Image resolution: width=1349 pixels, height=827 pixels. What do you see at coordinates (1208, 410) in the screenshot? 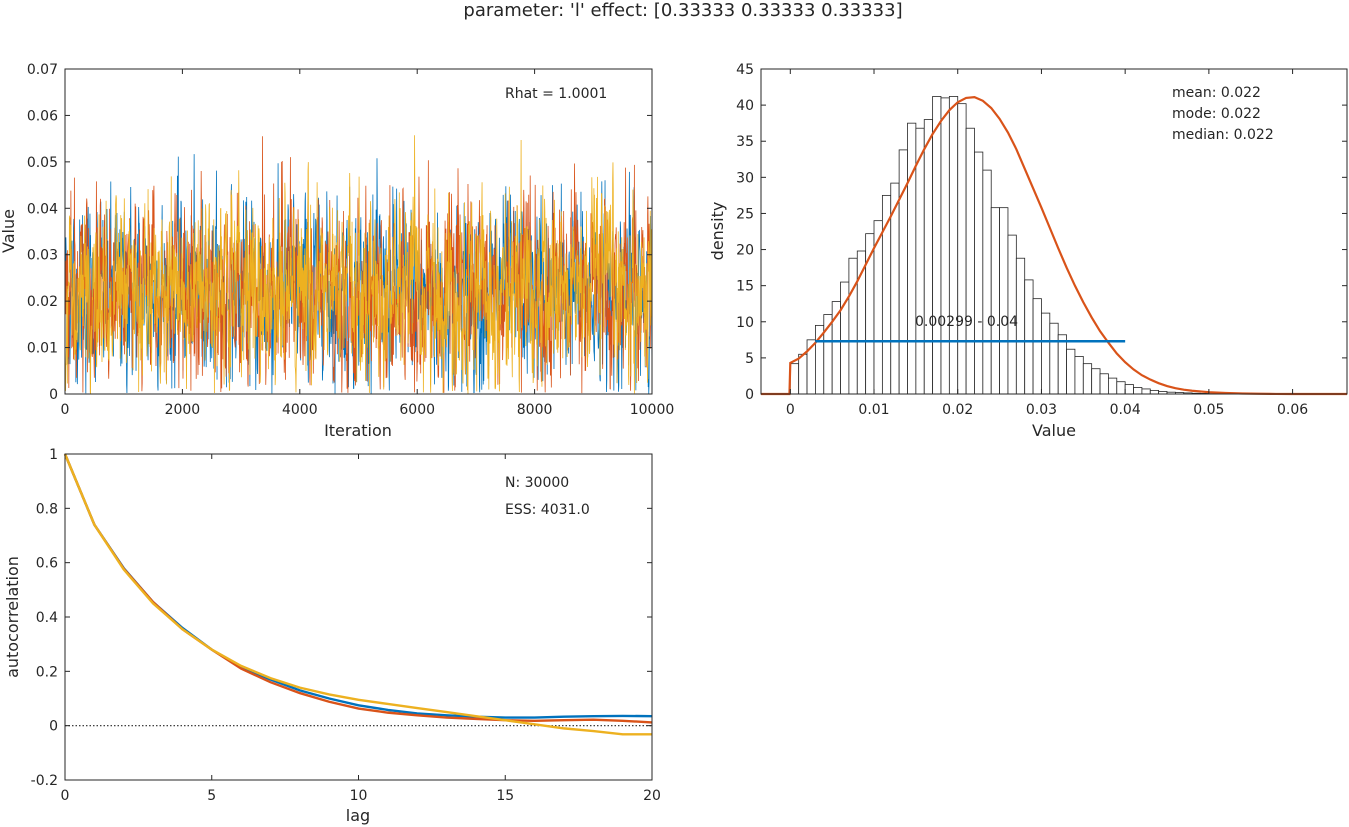
I see `density-xtick-label: 0.05` at bounding box center [1208, 410].